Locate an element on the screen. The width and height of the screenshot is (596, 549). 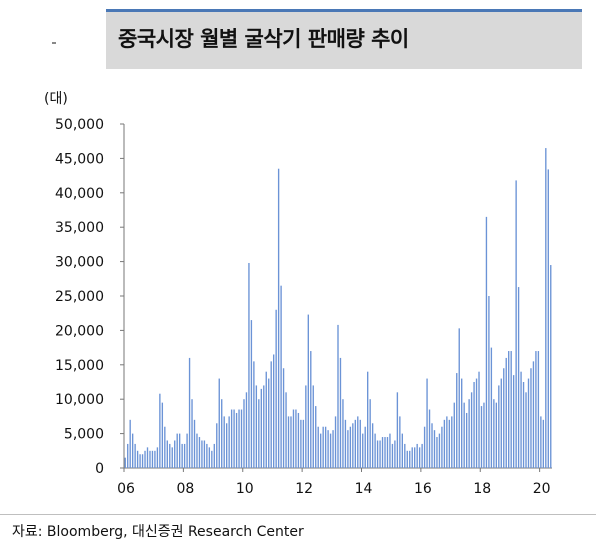
x-tick-label: 12 is located at coordinates (304, 489).